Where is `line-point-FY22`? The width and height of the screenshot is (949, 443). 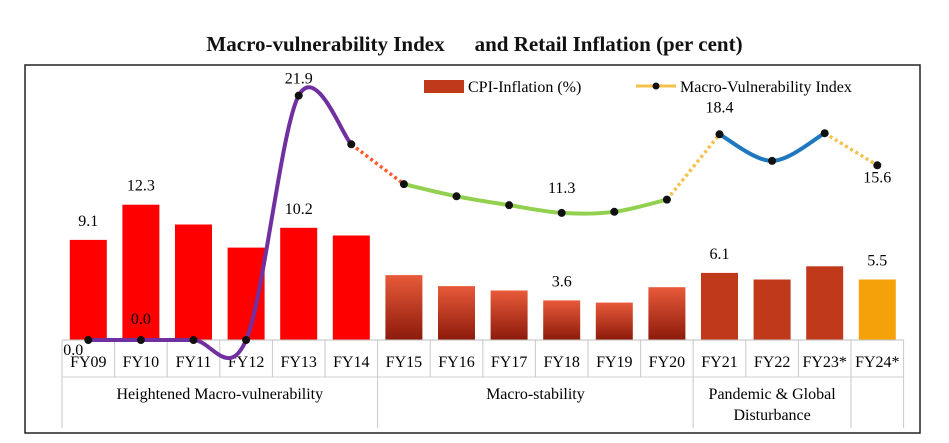 line-point-FY22 is located at coordinates (772, 160).